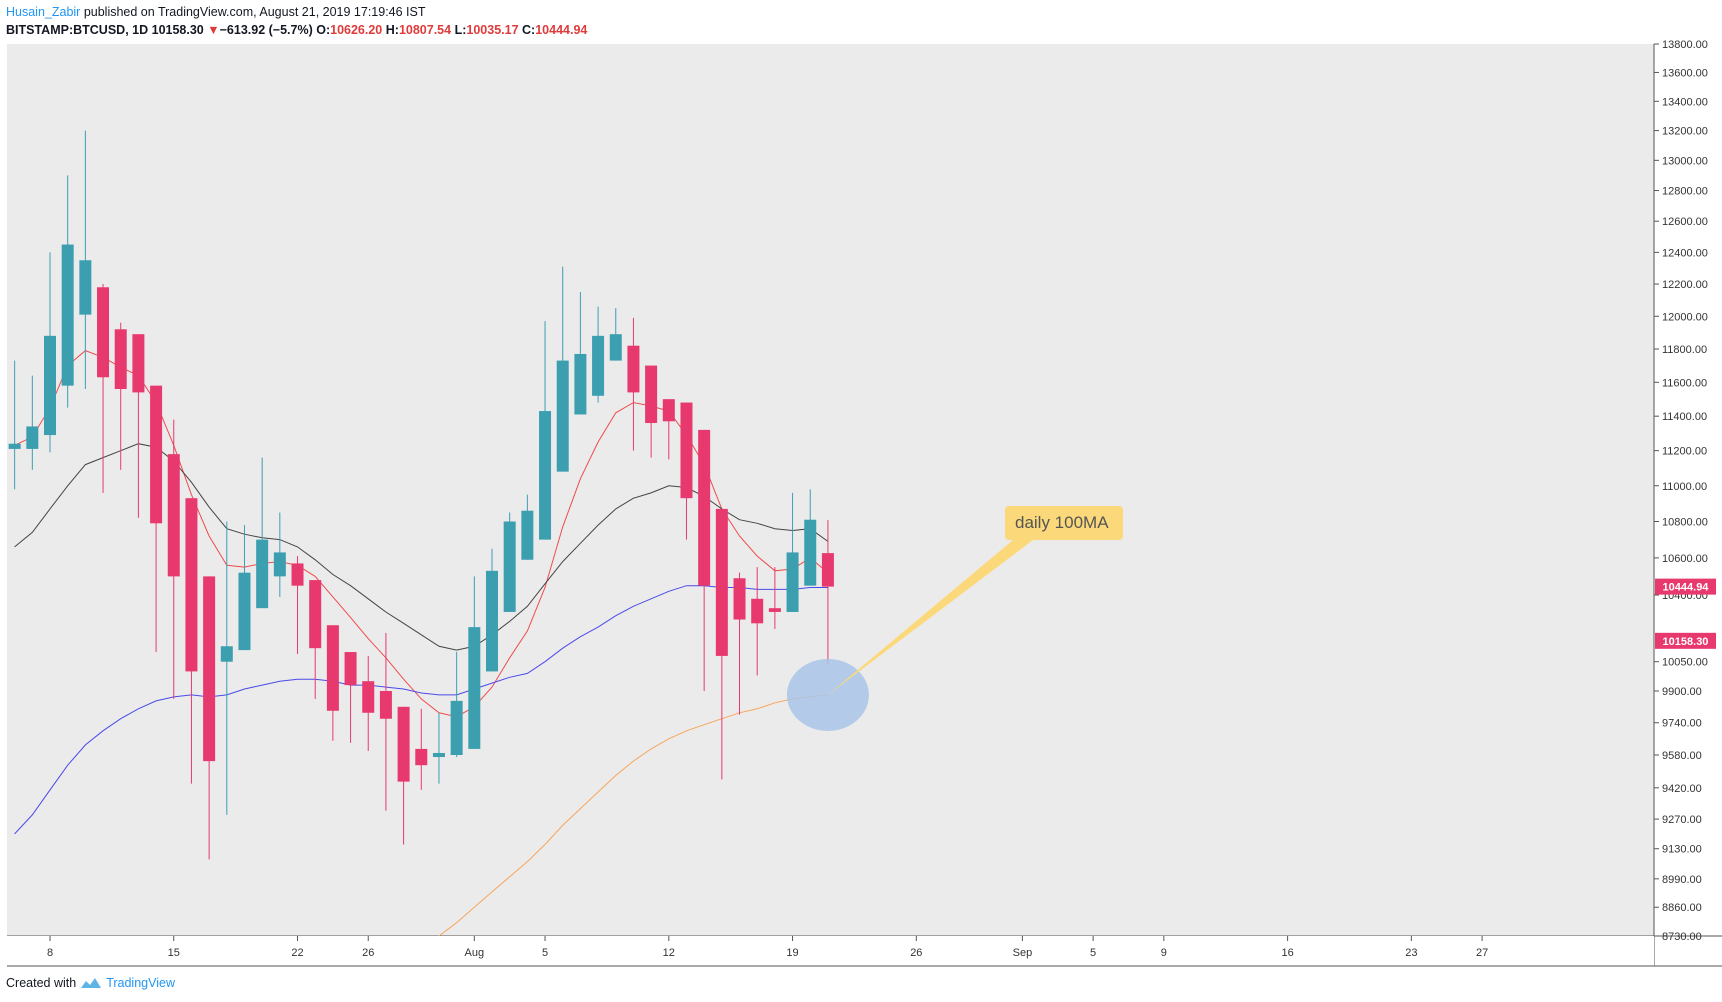  Describe the element at coordinates (1682, 724) in the screenshot. I see `y-tick-label: 9740.00` at that location.